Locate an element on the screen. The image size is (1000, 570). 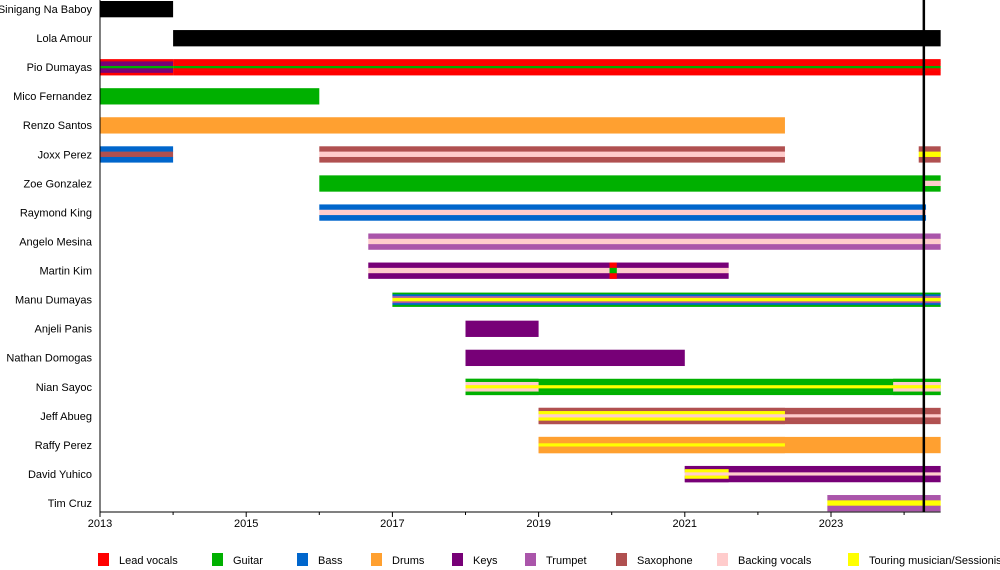
member-label: Nathan Domogas is located at coordinates (49, 359).